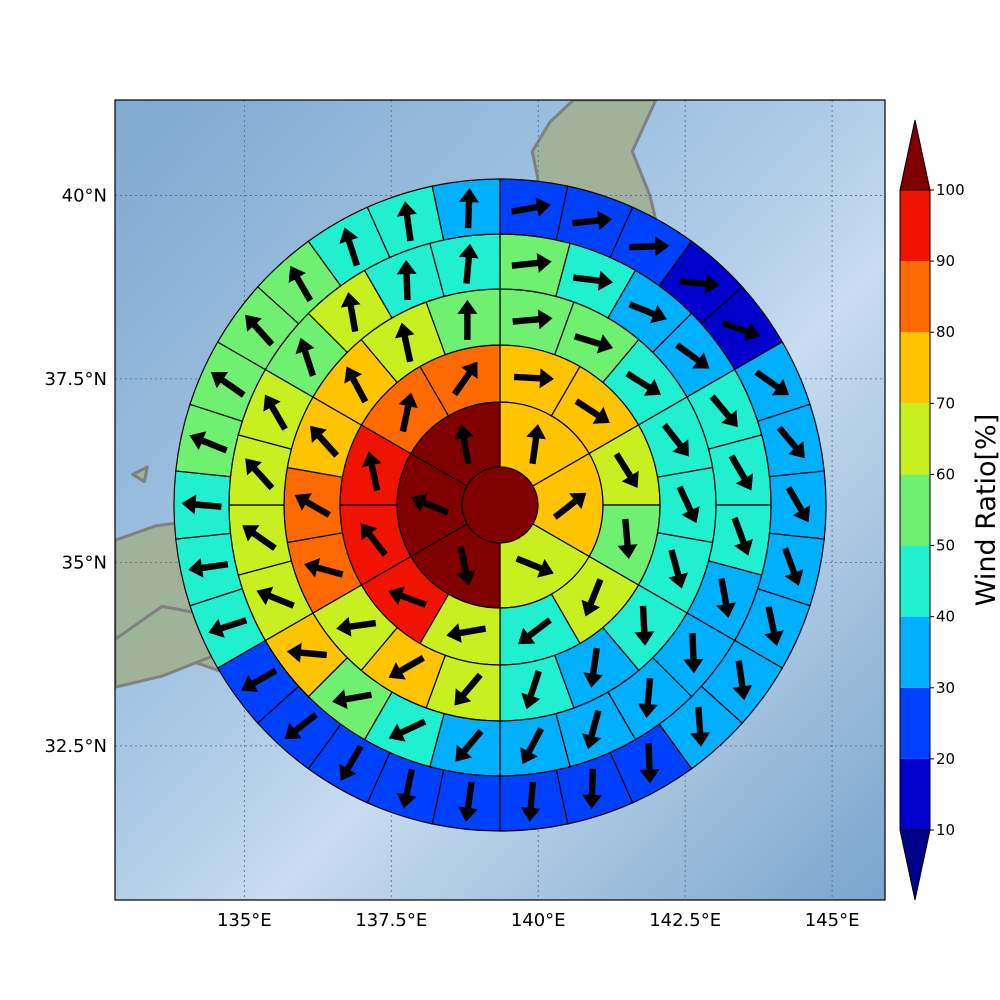  Describe the element at coordinates (945, 261) in the screenshot. I see `colorbar-tick-label: 90` at that location.